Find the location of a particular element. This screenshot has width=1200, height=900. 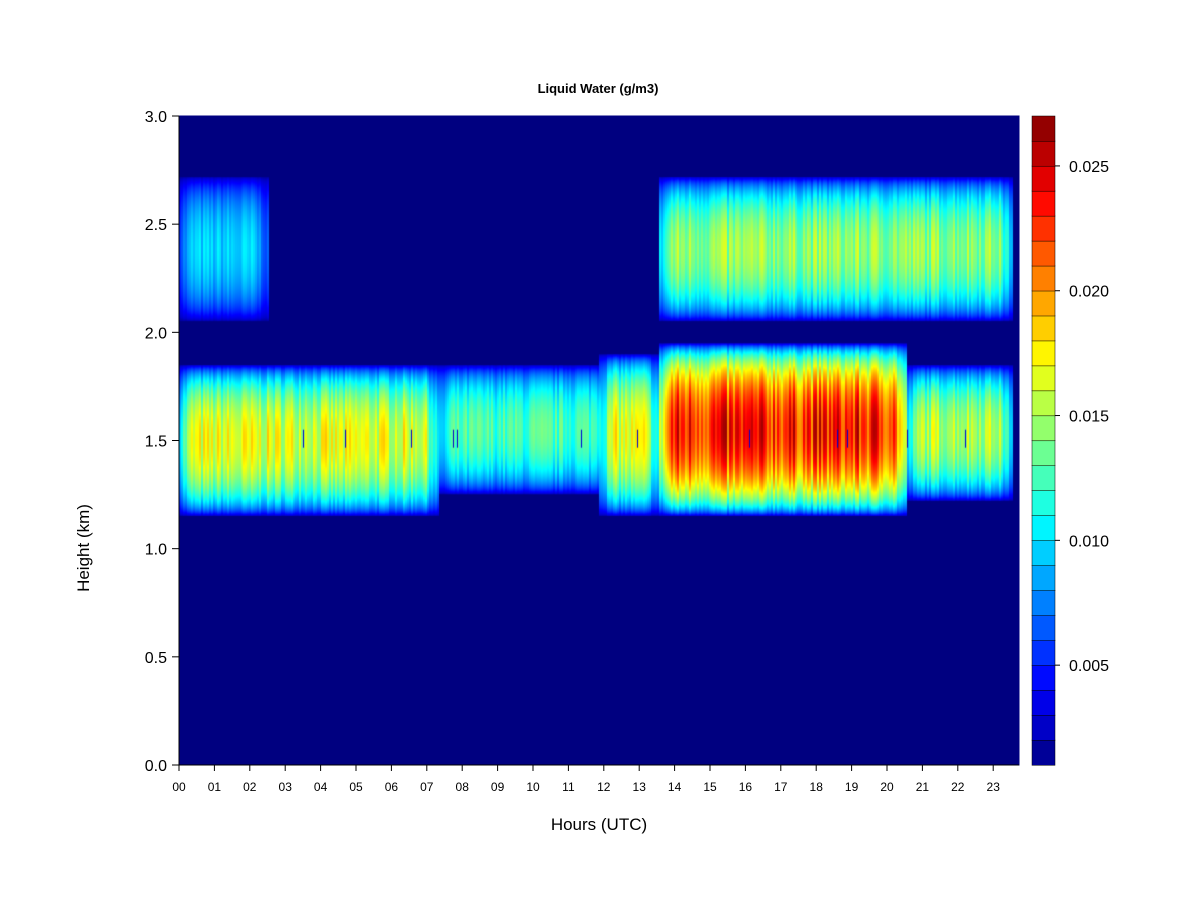

colorbar-tick-label: 0.015 is located at coordinates (1089, 417).